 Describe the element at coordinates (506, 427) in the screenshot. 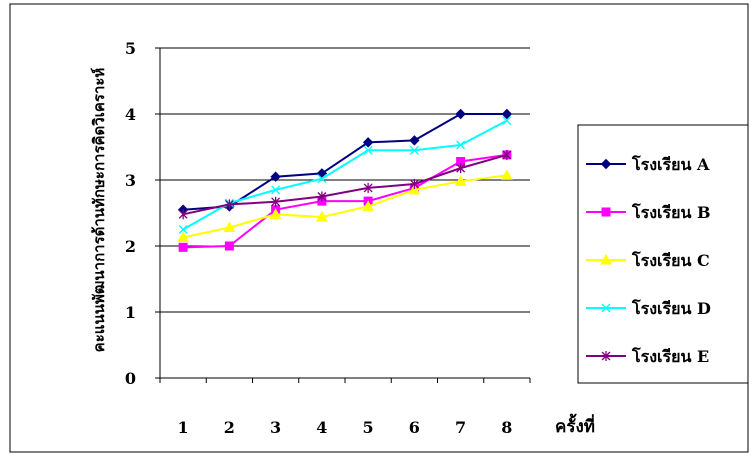

I see `x-tick-label: 8` at that location.